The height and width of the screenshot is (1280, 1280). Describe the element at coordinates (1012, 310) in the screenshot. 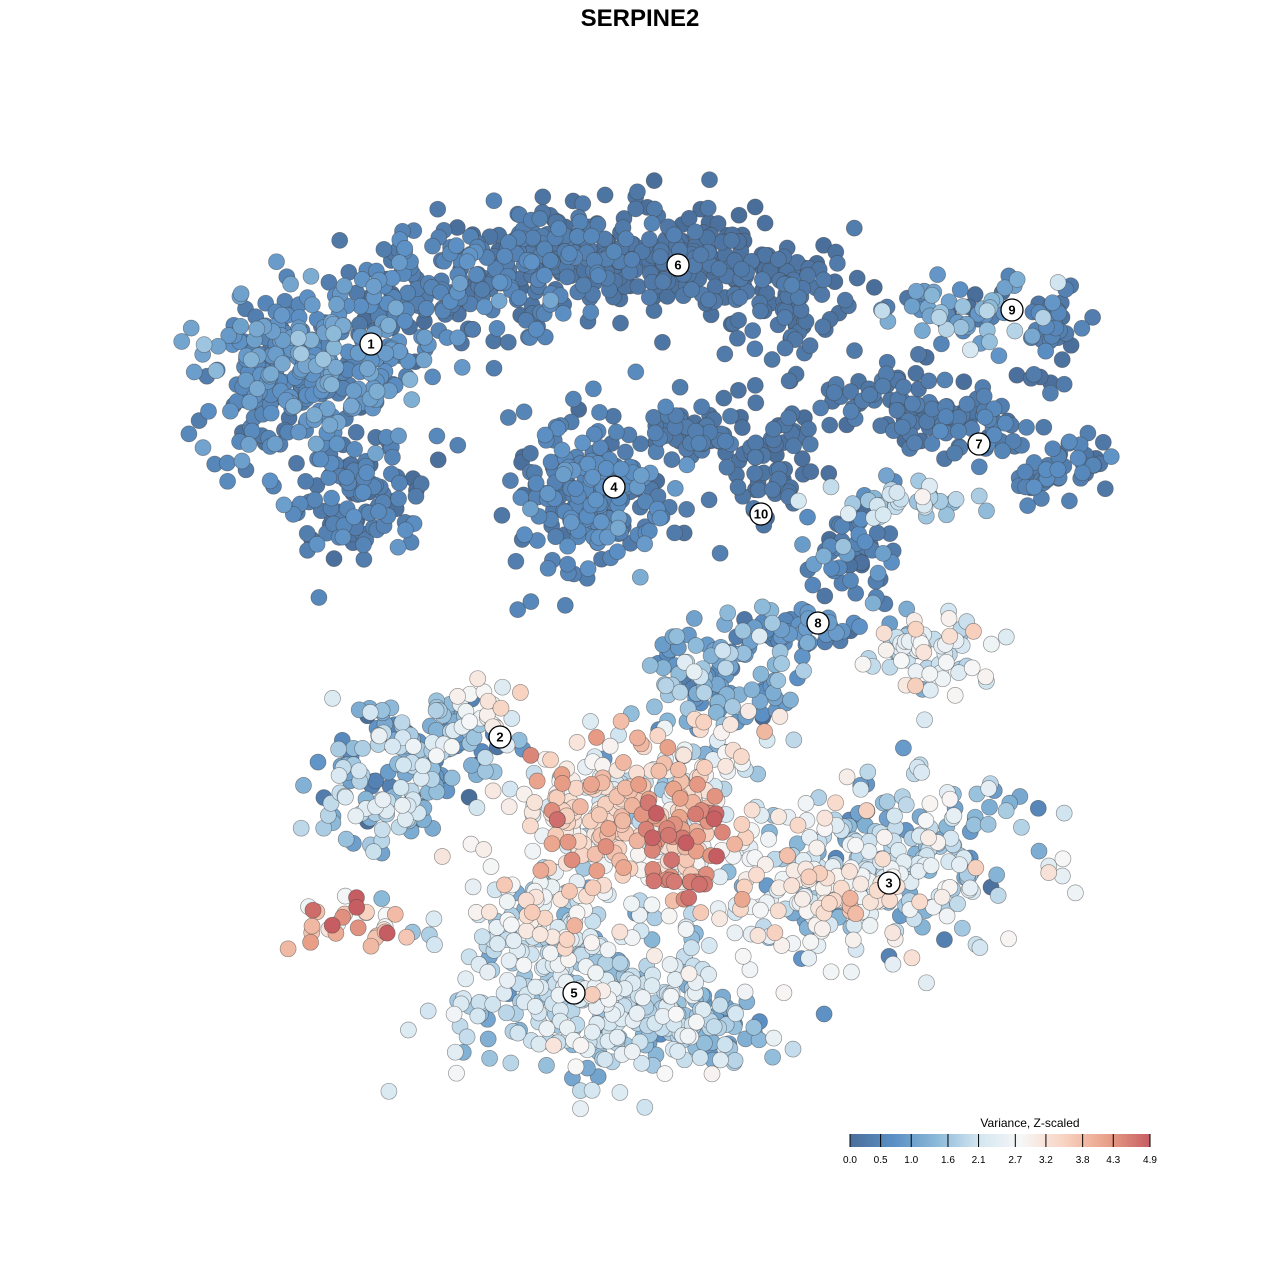

I see `cluster-label-9: 9` at that location.